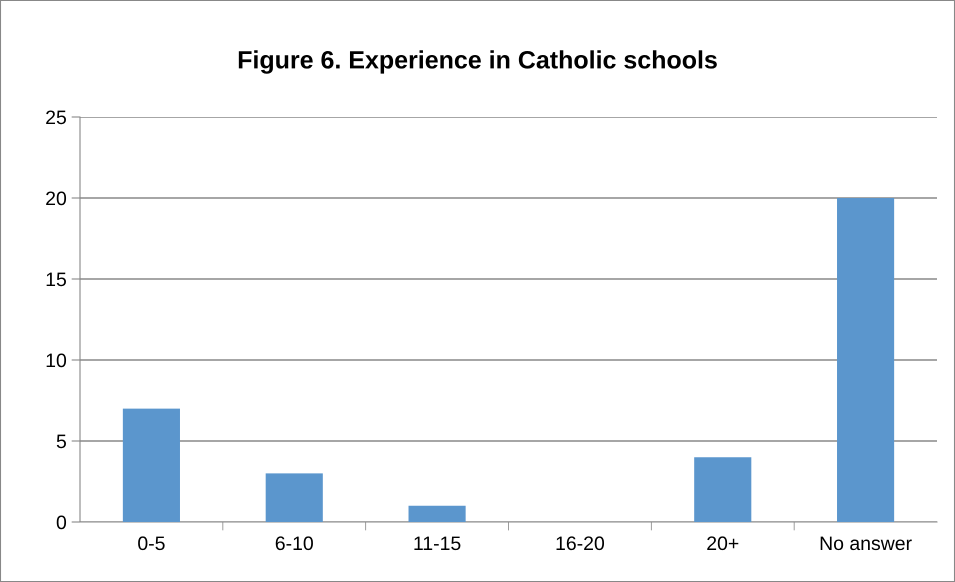 This screenshot has width=955, height=582. I want to click on x-tick-label: 16-20, so click(580, 543).